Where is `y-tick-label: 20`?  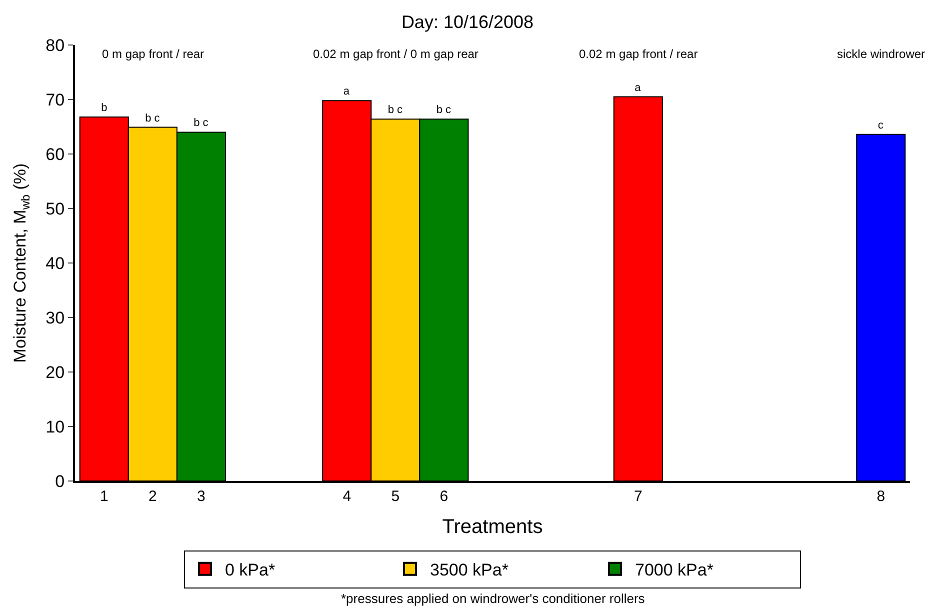 y-tick-label: 20 is located at coordinates (55, 372).